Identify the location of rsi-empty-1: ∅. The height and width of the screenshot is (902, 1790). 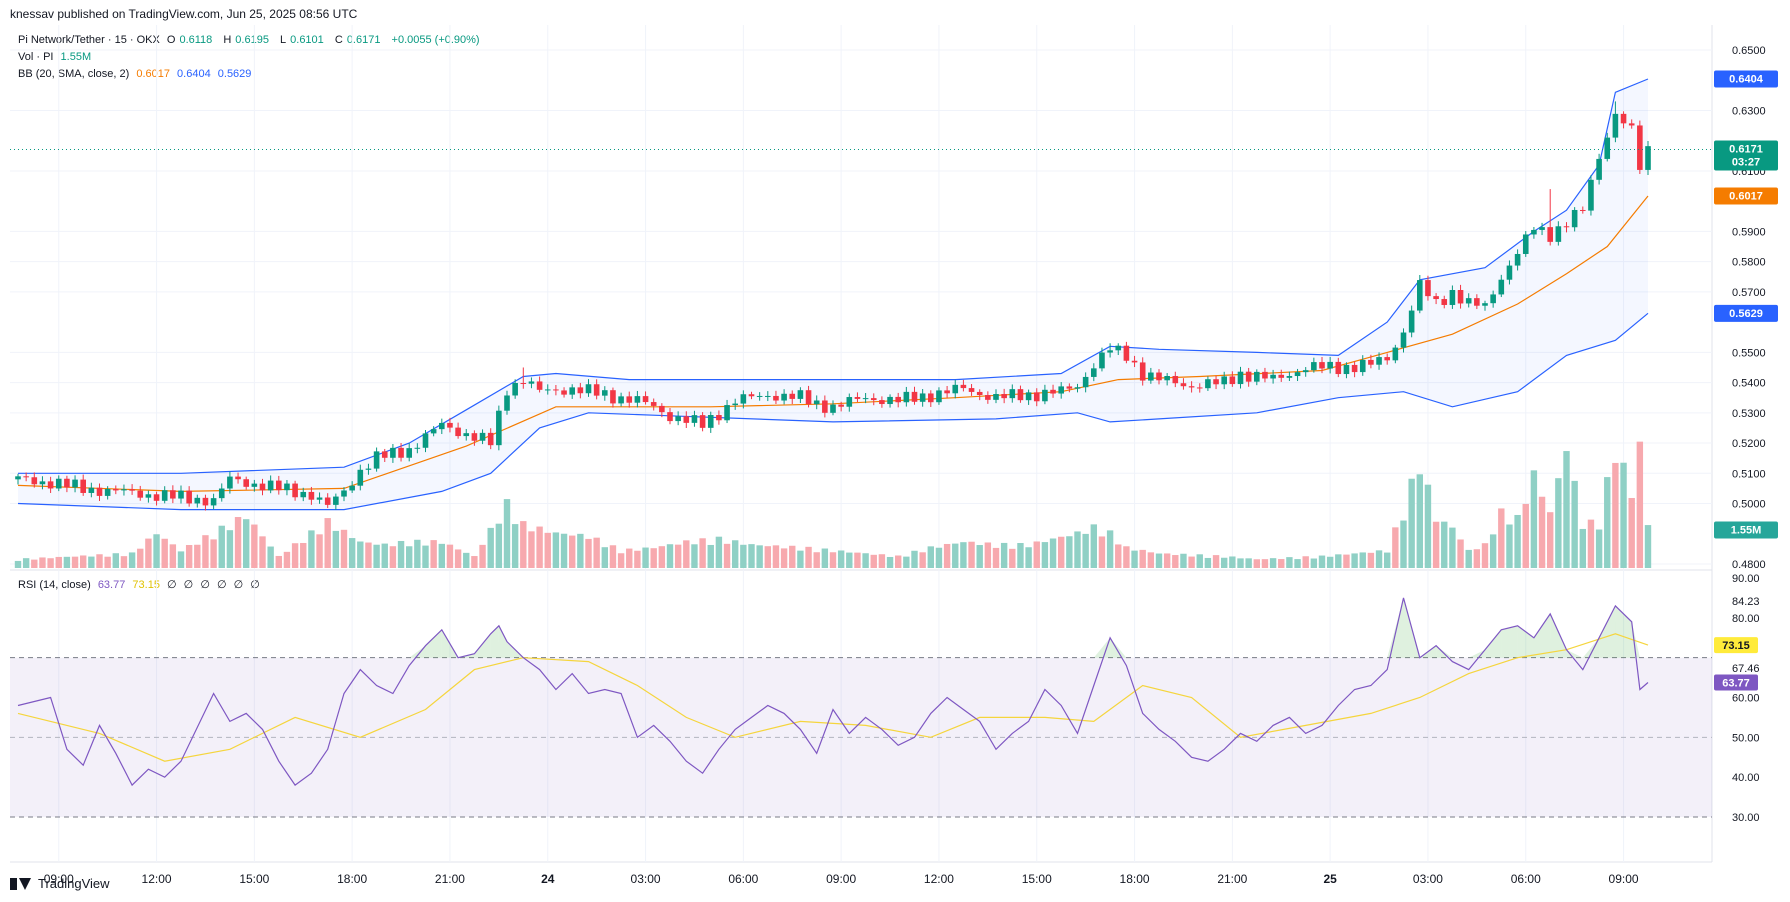
(172, 585).